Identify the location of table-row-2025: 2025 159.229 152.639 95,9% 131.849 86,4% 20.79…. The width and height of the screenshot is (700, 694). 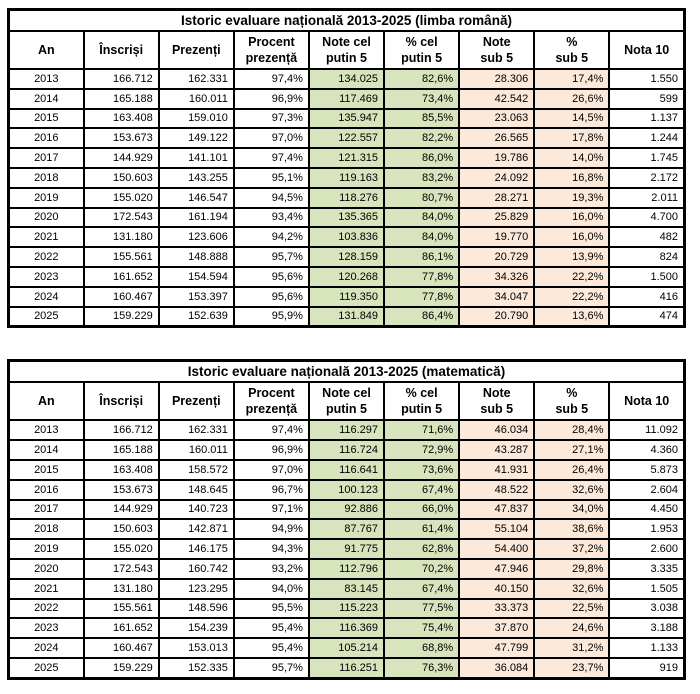
(346, 316).